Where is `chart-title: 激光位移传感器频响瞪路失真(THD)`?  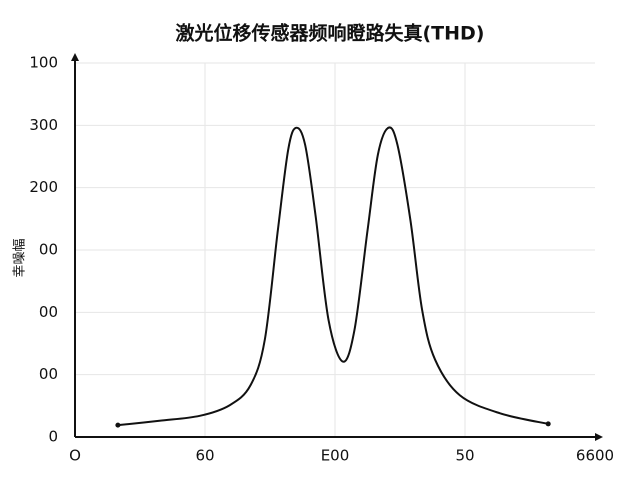
chart-title: 激光位移传感器频响瞪路失真(THD) is located at coordinates (329, 33).